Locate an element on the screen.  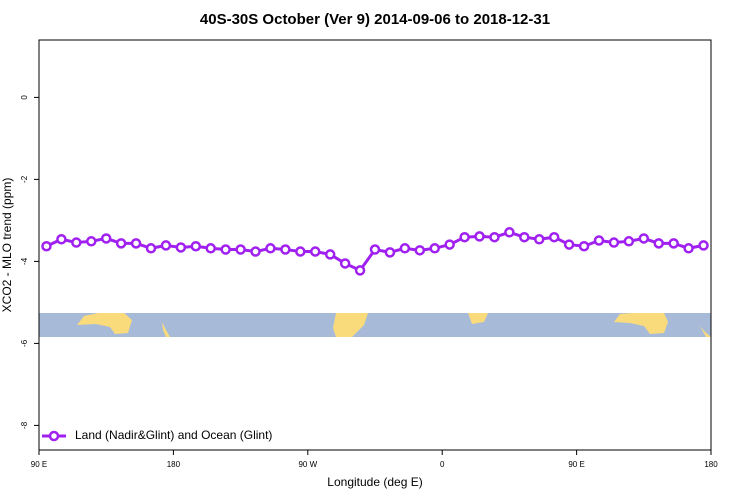
y-tick-label: -8 is located at coordinates (24, 425).